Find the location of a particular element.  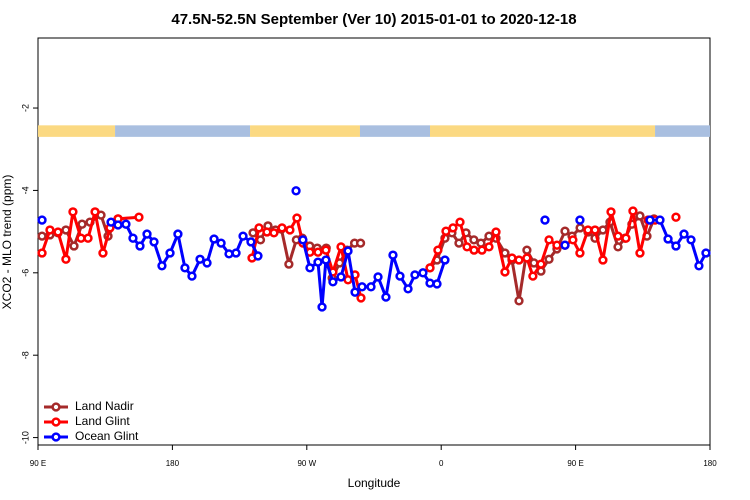

x-tick-label: 90 E is located at coordinates (575, 463).